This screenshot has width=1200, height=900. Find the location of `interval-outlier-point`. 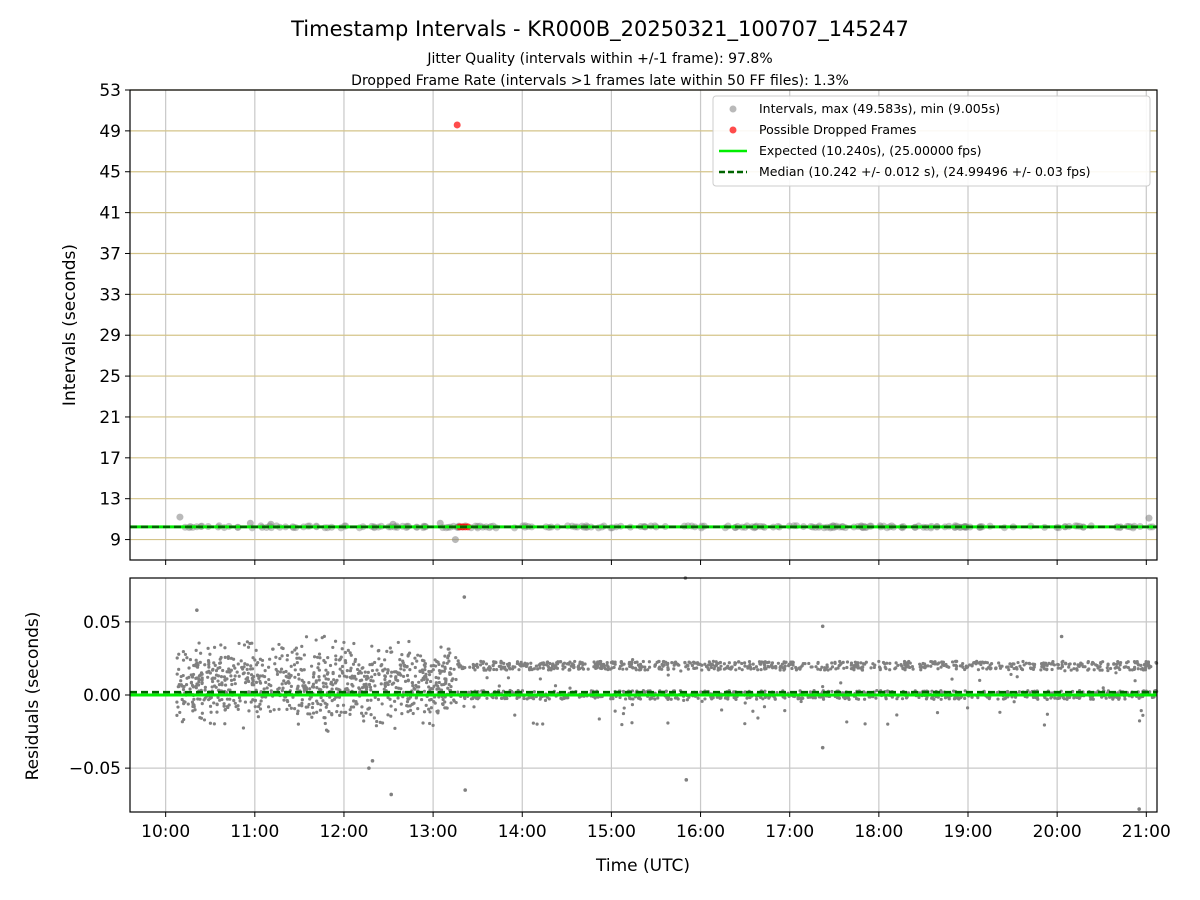

interval-outlier-point is located at coordinates (1149, 518).